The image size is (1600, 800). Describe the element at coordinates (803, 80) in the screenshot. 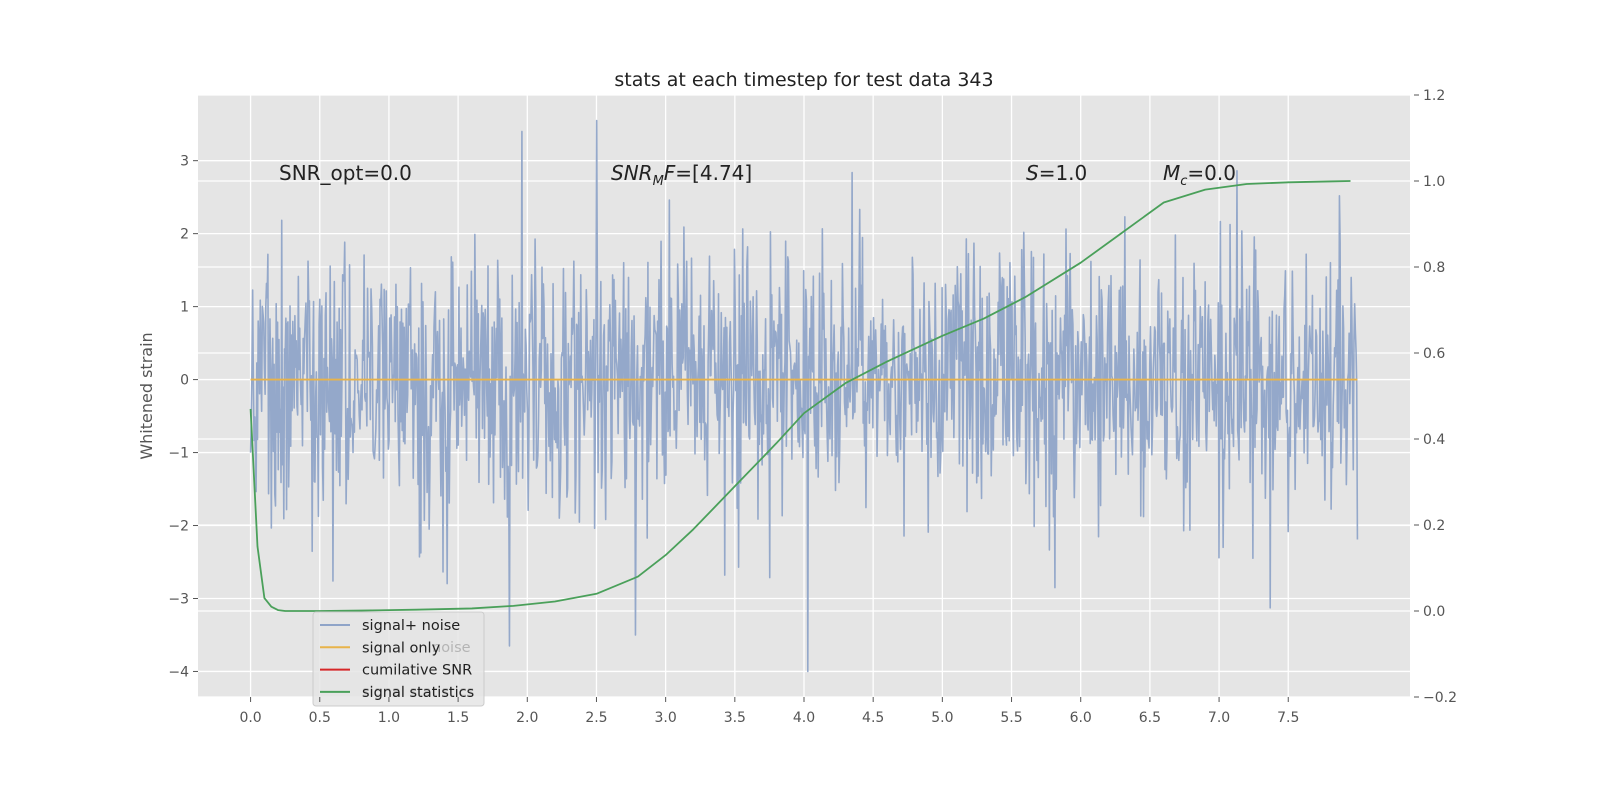

I see `chart-title: stats at each timestep for test data 343` at that location.